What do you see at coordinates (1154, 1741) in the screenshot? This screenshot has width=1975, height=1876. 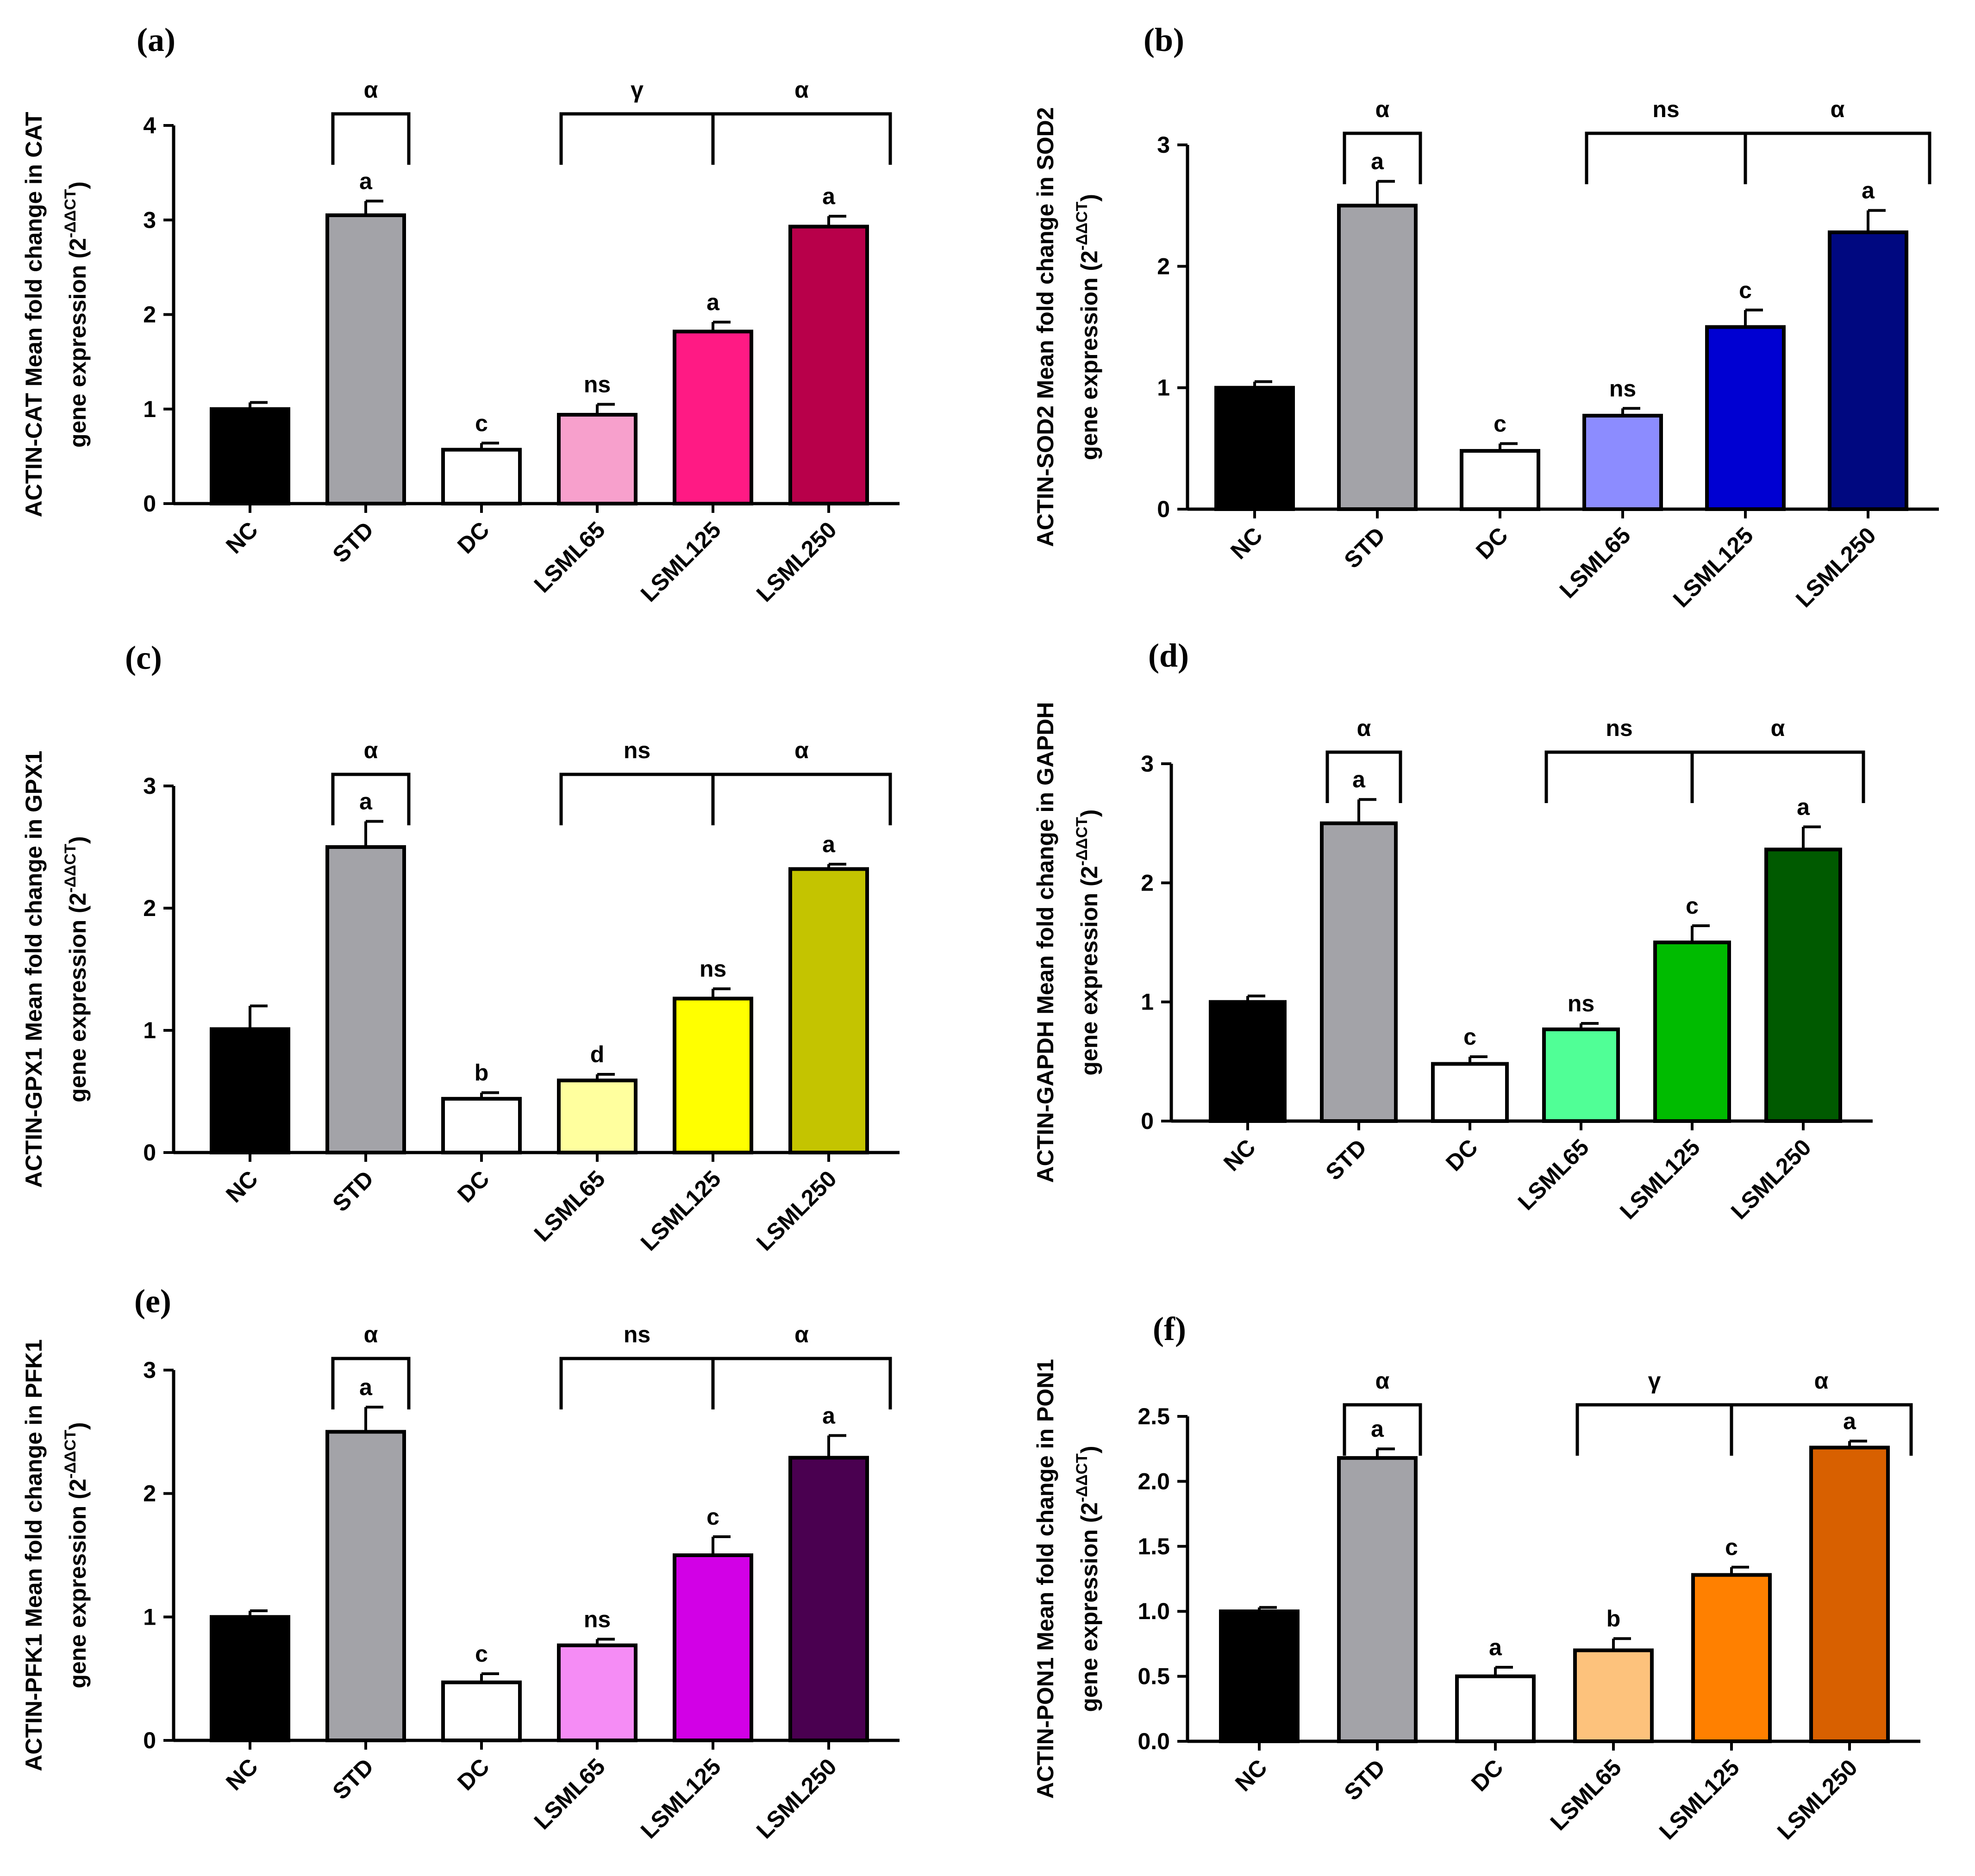 I see `y-tick-label: 0.0` at bounding box center [1154, 1741].